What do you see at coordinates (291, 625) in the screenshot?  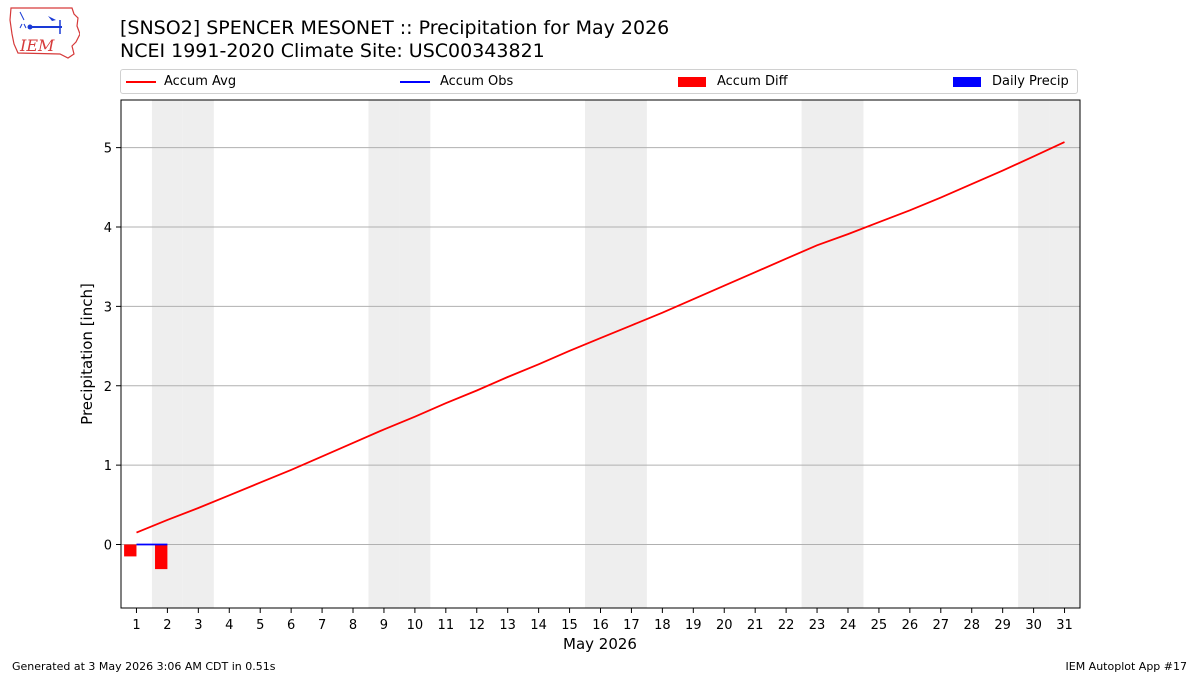 I see `x-tick-label-6: 6` at bounding box center [291, 625].